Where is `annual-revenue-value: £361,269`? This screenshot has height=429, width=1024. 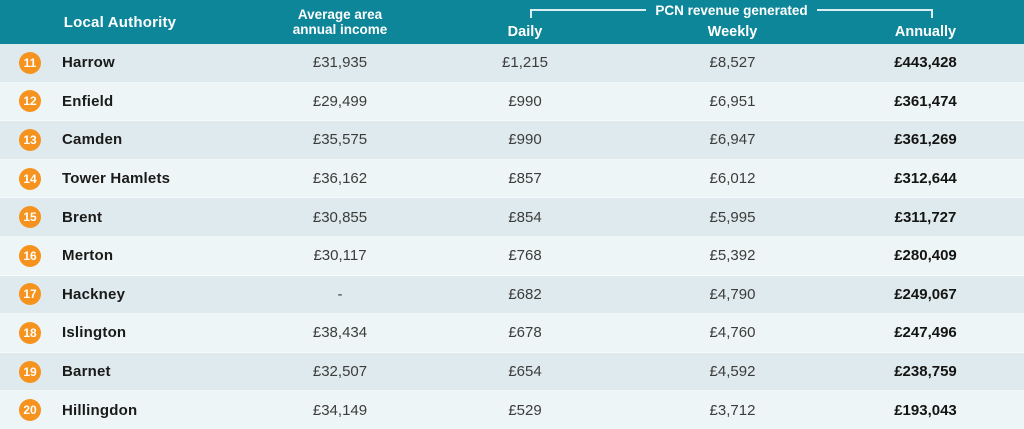 annual-revenue-value: £361,269 is located at coordinates (925, 140).